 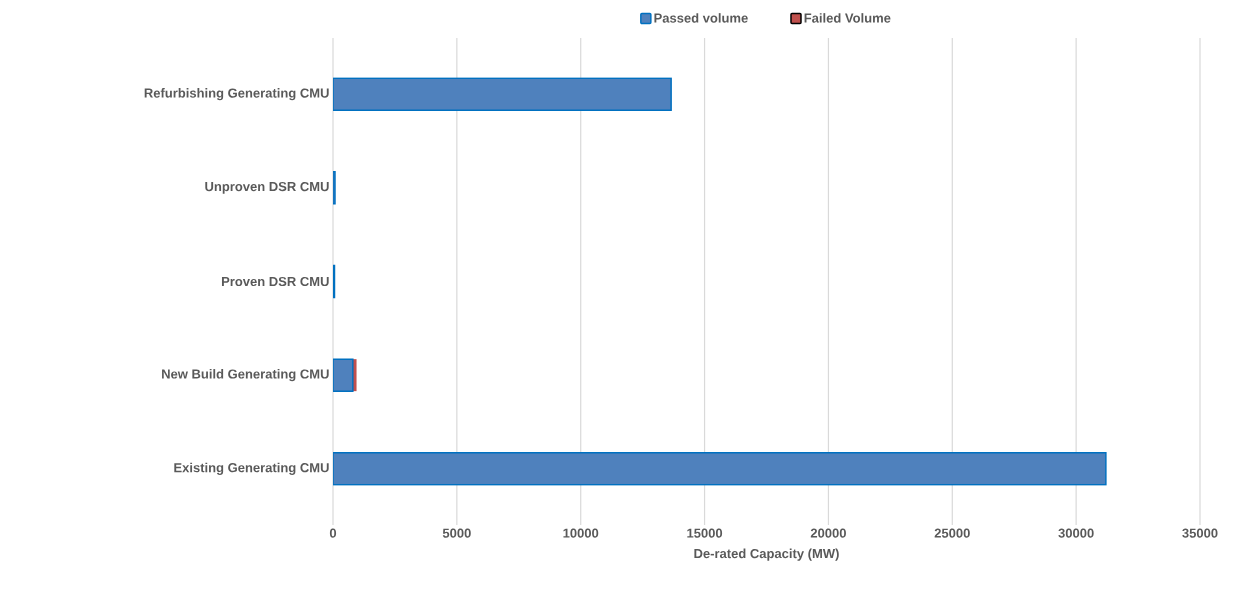 I want to click on x-tick-label: 15000, so click(x=705, y=533).